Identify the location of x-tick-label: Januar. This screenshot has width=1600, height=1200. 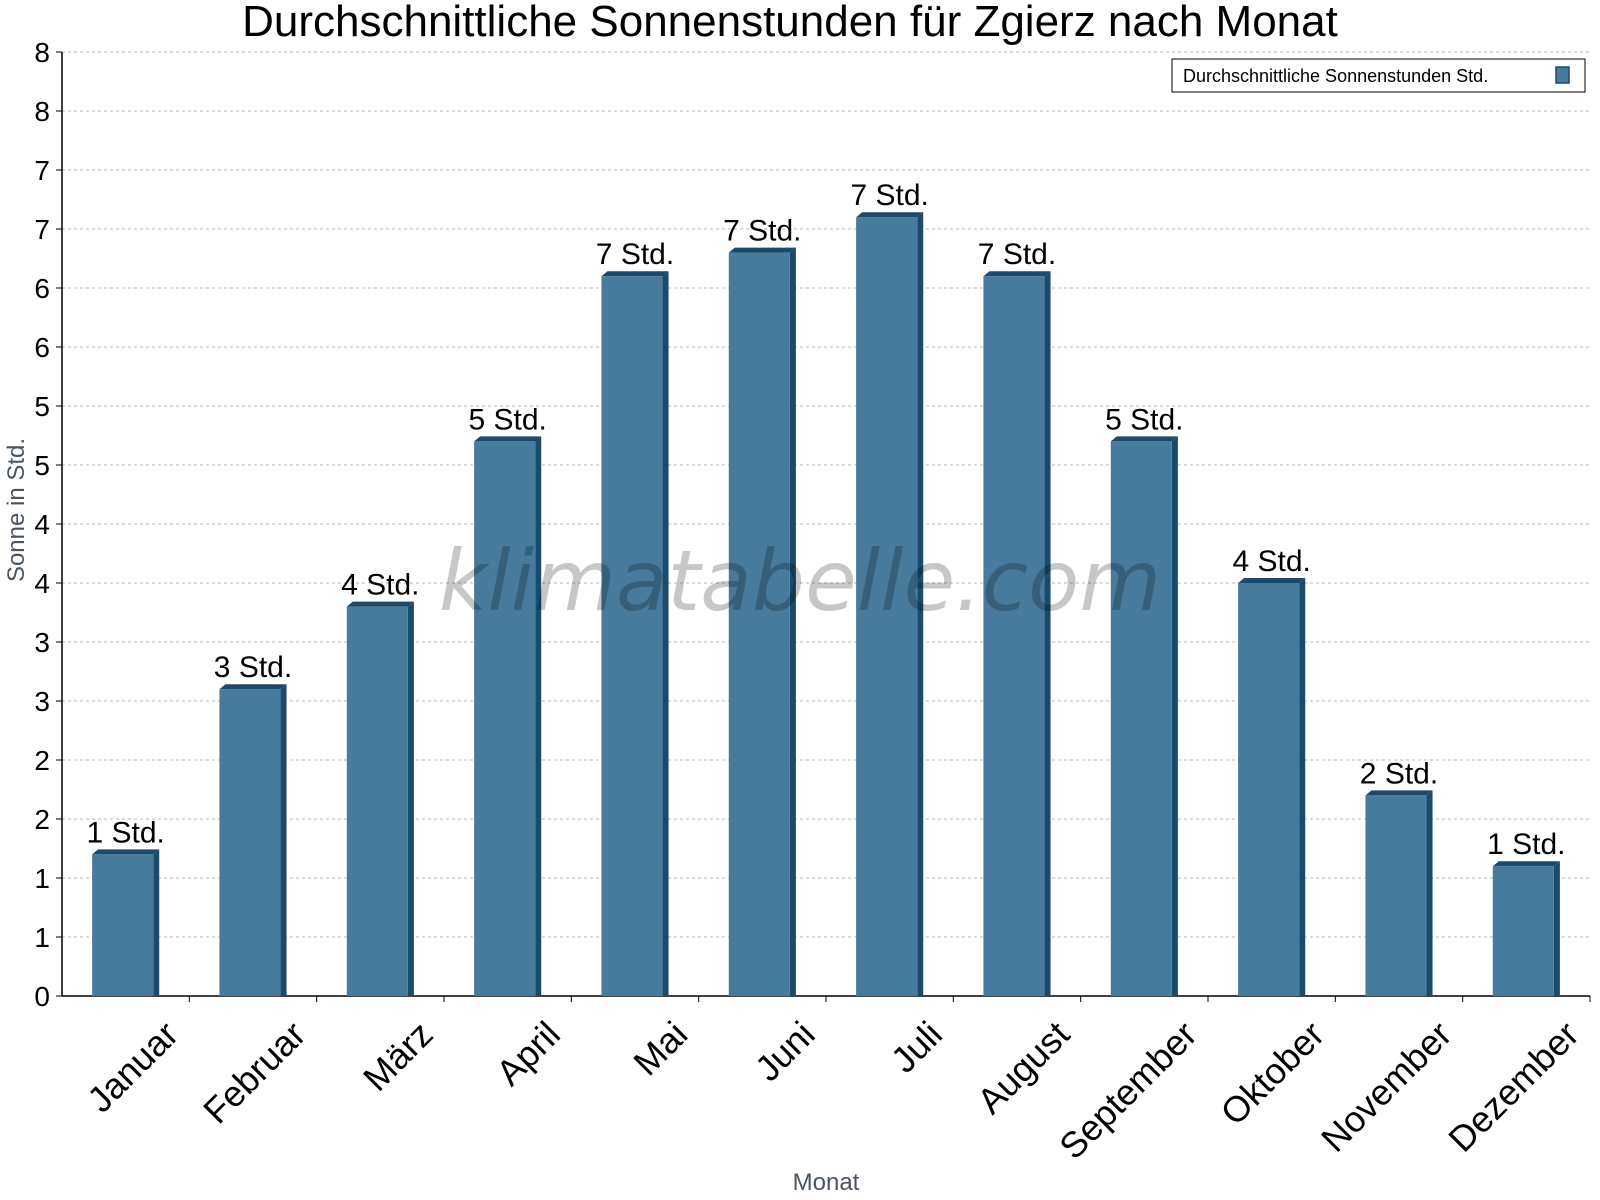
(132, 1066).